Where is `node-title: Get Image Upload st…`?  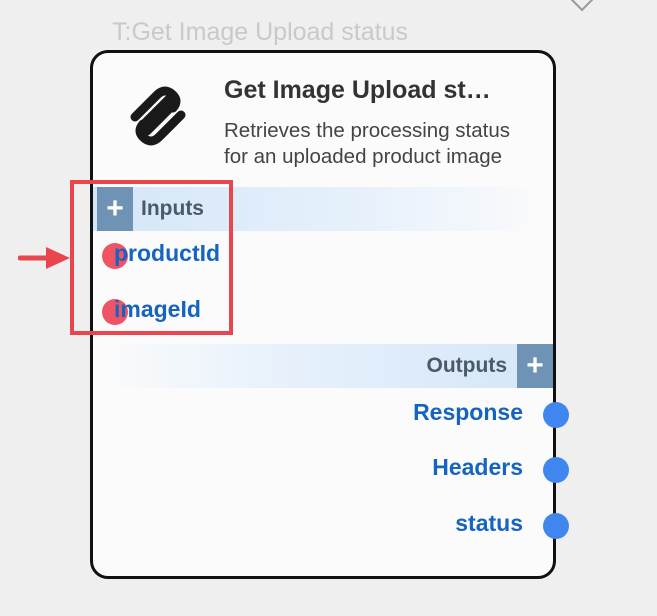
node-title: Get Image Upload st… is located at coordinates (357, 90).